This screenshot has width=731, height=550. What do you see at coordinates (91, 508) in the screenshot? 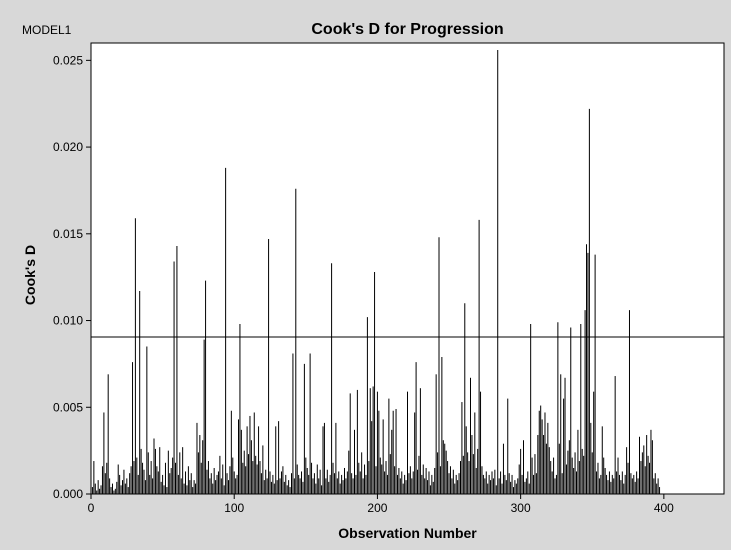
I see `x-tick-label: 0` at bounding box center [91, 508].